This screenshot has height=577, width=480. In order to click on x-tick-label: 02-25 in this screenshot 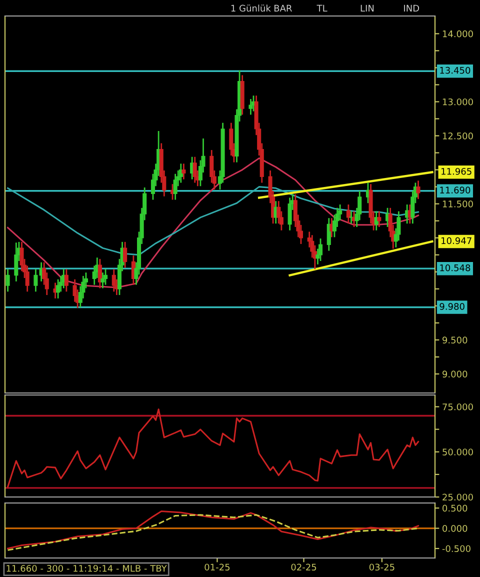, I will do `click(303, 567)`.